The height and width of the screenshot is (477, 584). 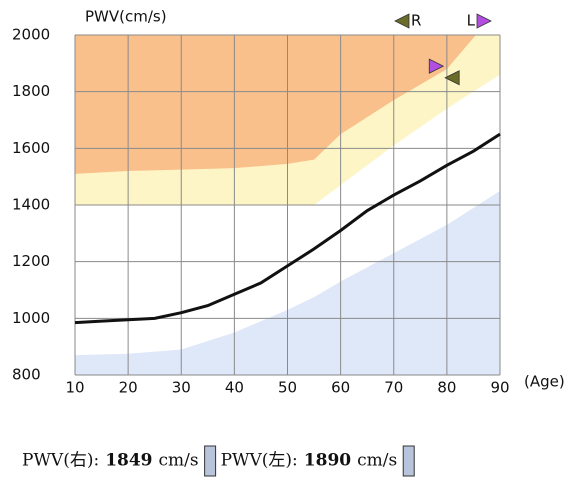 What do you see at coordinates (31, 318) in the screenshot?
I see `y-tick-label: 1000` at bounding box center [31, 318].